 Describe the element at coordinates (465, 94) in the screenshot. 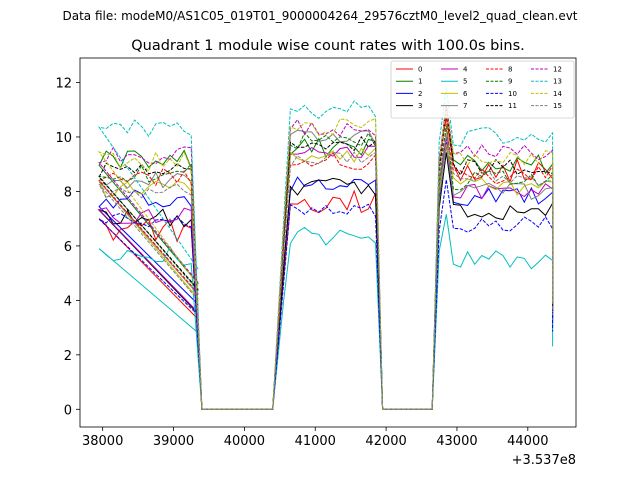

I see `legend-label-6: 6` at that location.